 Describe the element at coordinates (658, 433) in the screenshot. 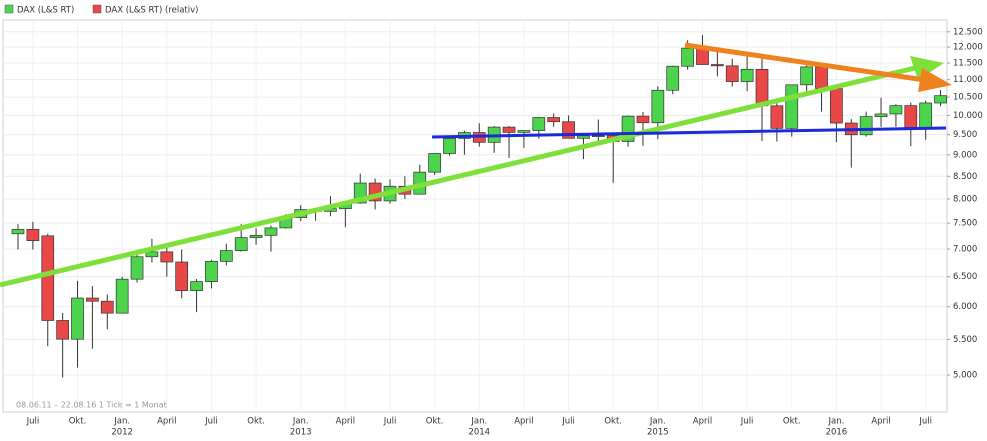

I see `year-label: 2015` at that location.